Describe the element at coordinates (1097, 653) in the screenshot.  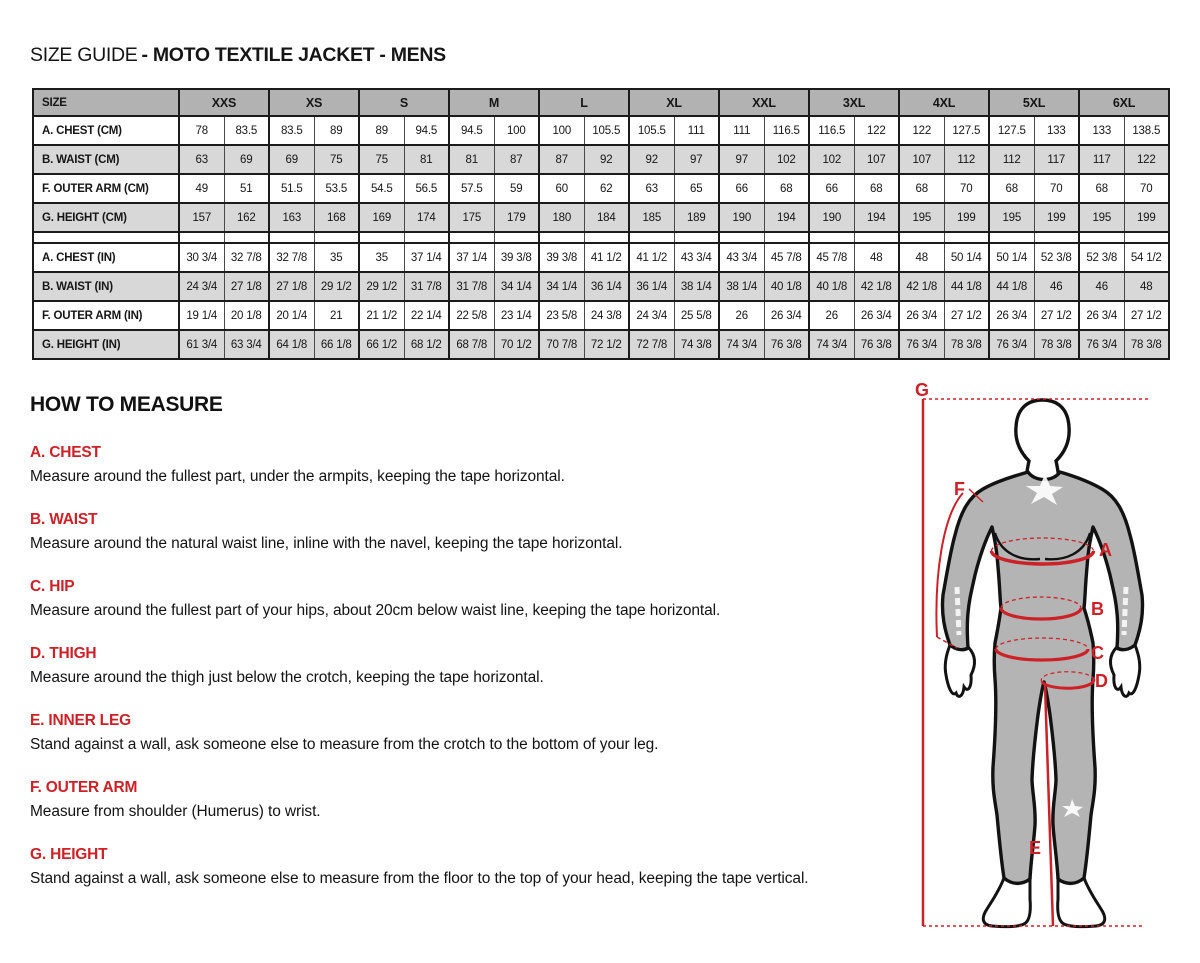
I see `figure-label-c: C` at that location.